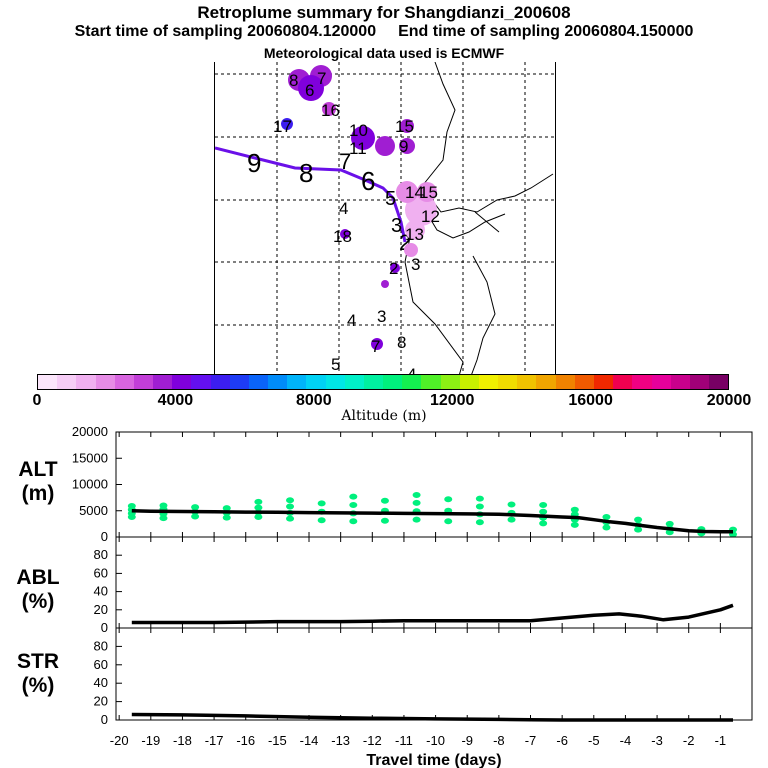 The width and height of the screenshot is (768, 768). What do you see at coordinates (415, 264) in the screenshot?
I see `cluster-label: 3` at bounding box center [415, 264].